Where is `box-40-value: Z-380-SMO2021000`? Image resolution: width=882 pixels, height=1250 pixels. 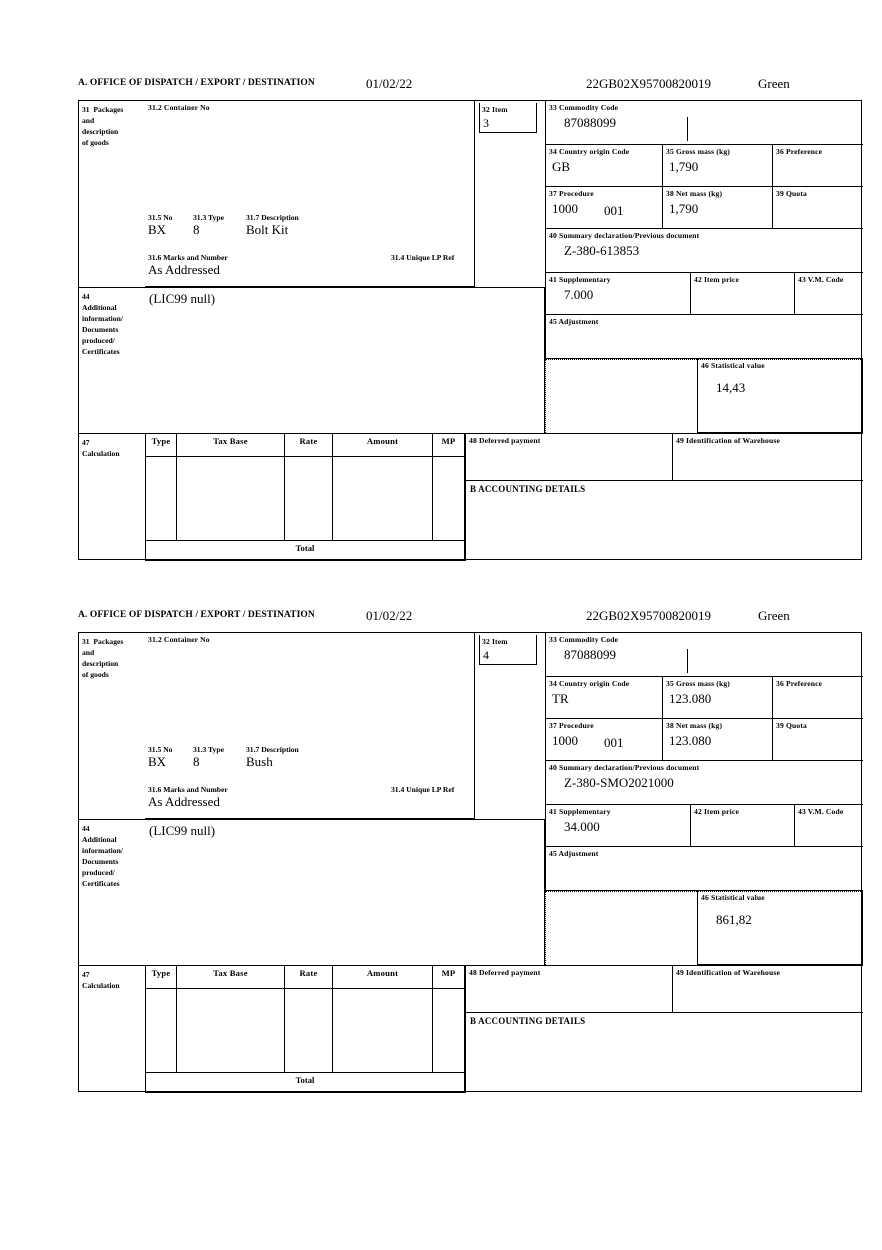
box-40-value: Z-380-SMO2021000 is located at coordinates (619, 782).